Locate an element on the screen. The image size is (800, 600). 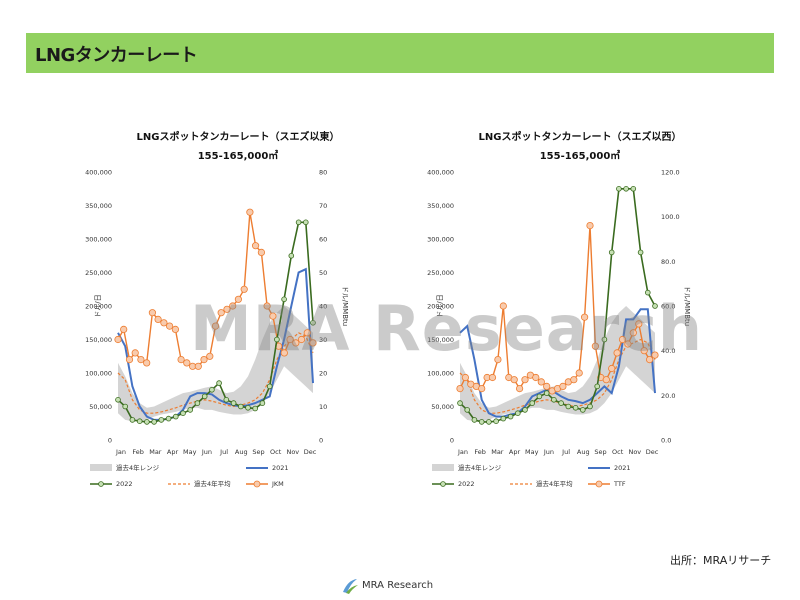
x-tick-label: Jul is located at coordinates (223, 452).